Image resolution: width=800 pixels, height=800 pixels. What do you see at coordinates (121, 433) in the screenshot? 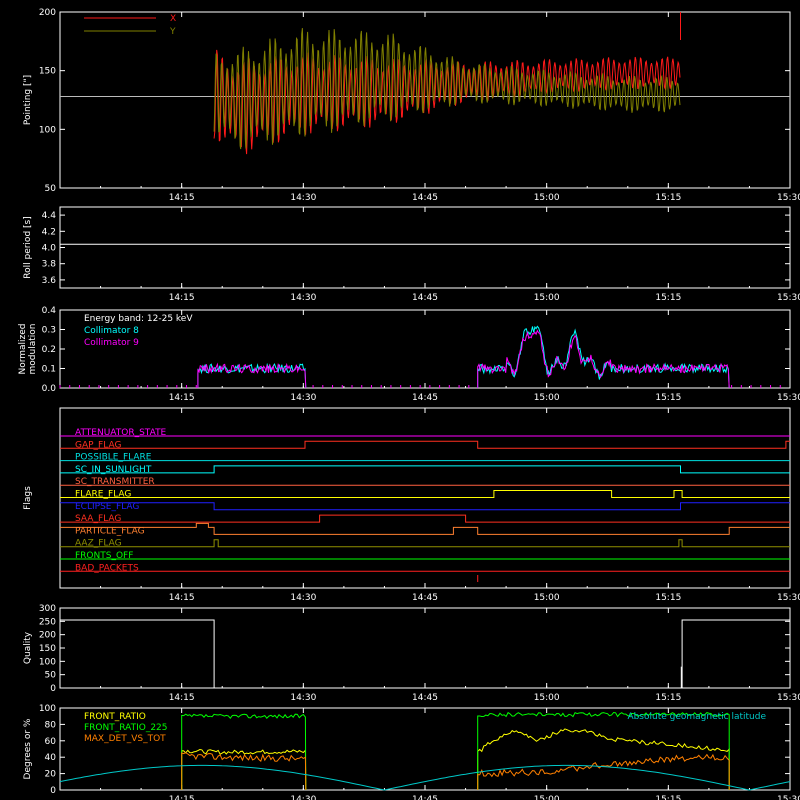
I see `flag-label-attenuator-state: ATTENUATOR_STATE` at bounding box center [121, 433].